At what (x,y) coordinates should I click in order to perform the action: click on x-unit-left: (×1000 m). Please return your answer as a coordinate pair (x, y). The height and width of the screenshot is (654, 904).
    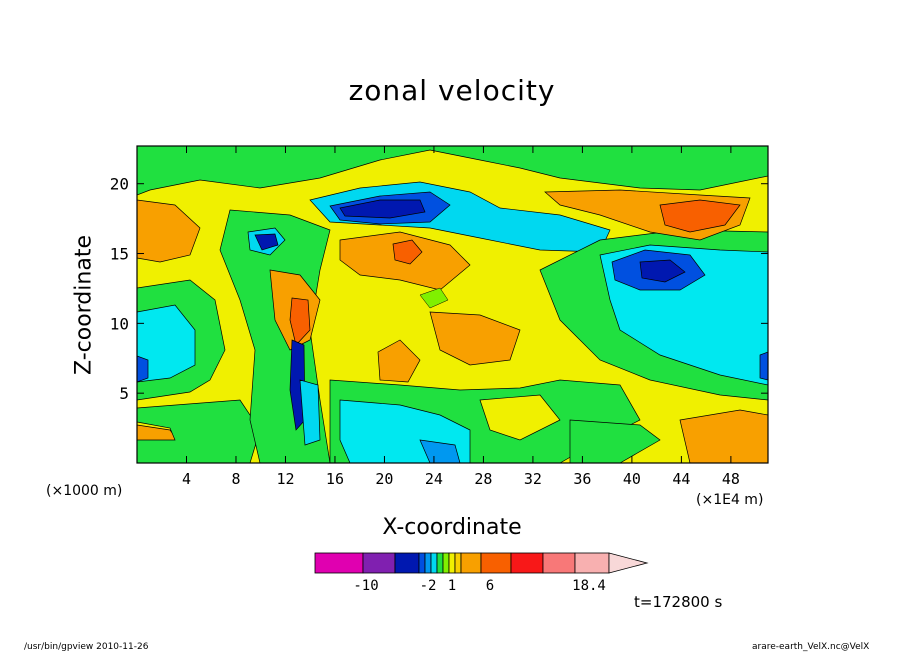
    Looking at the image, I should click on (84, 491).